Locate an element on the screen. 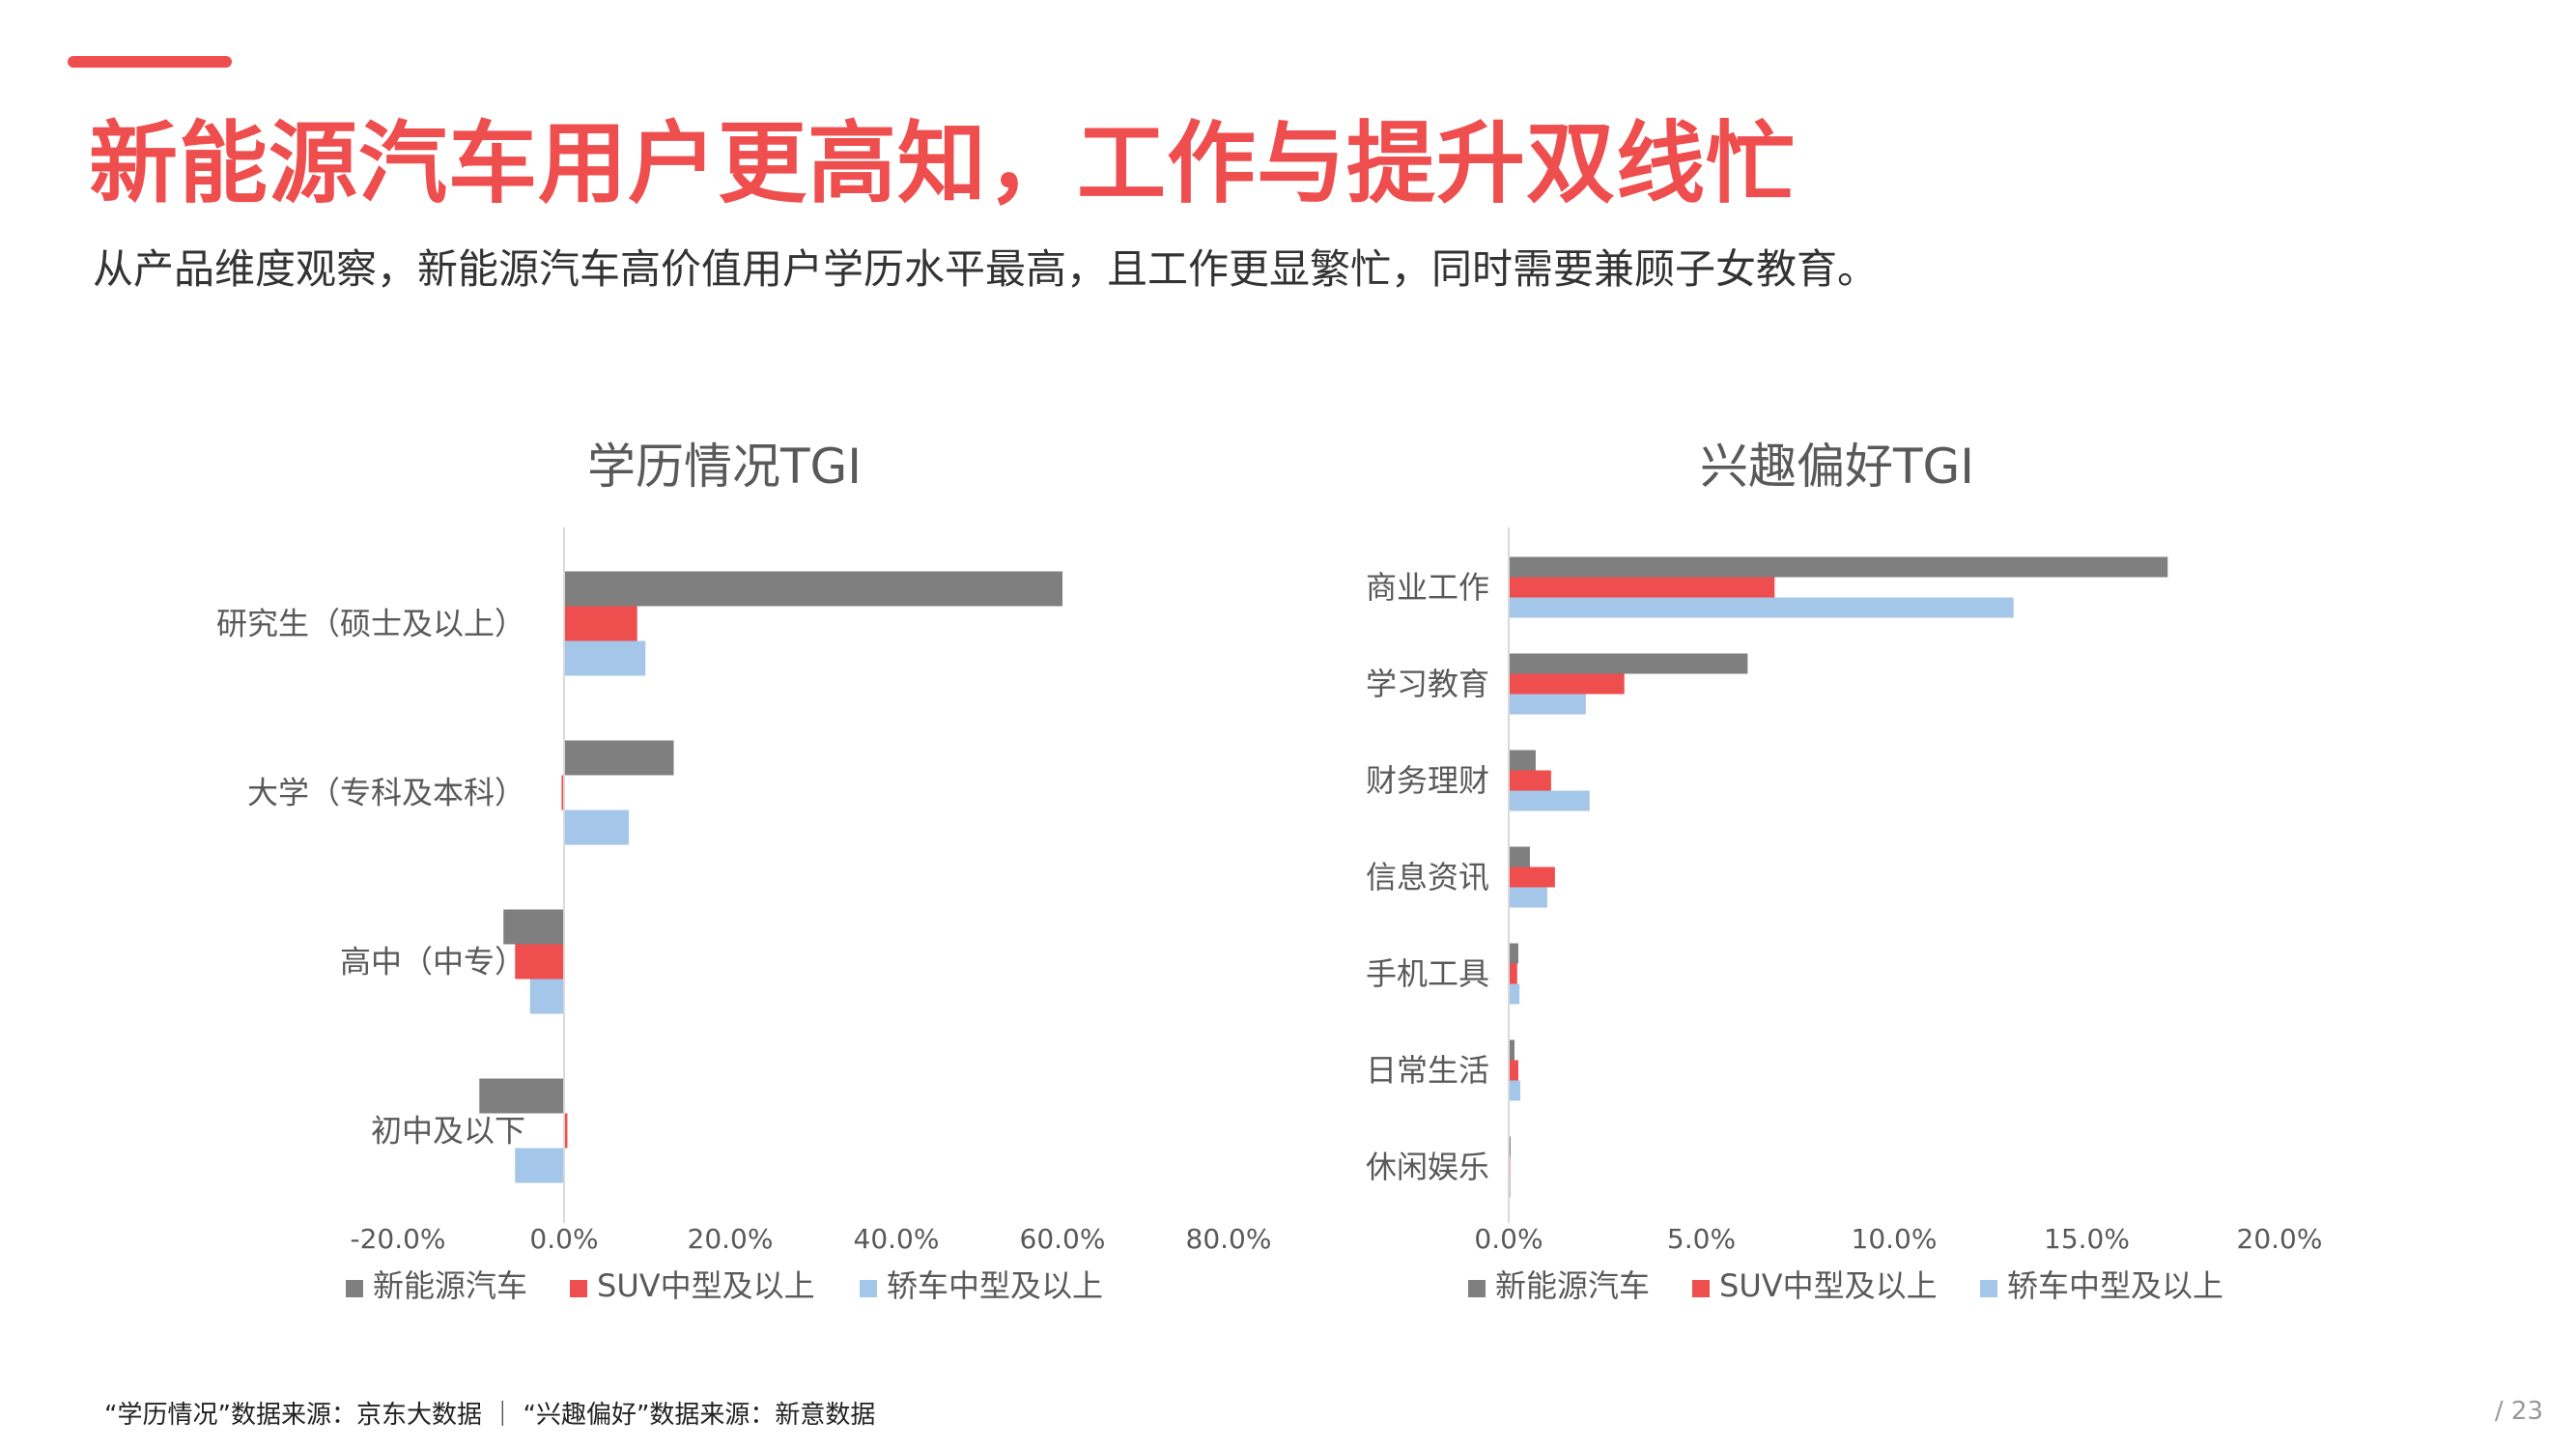  chart-title: 学历情况TGI is located at coordinates (724, 467).